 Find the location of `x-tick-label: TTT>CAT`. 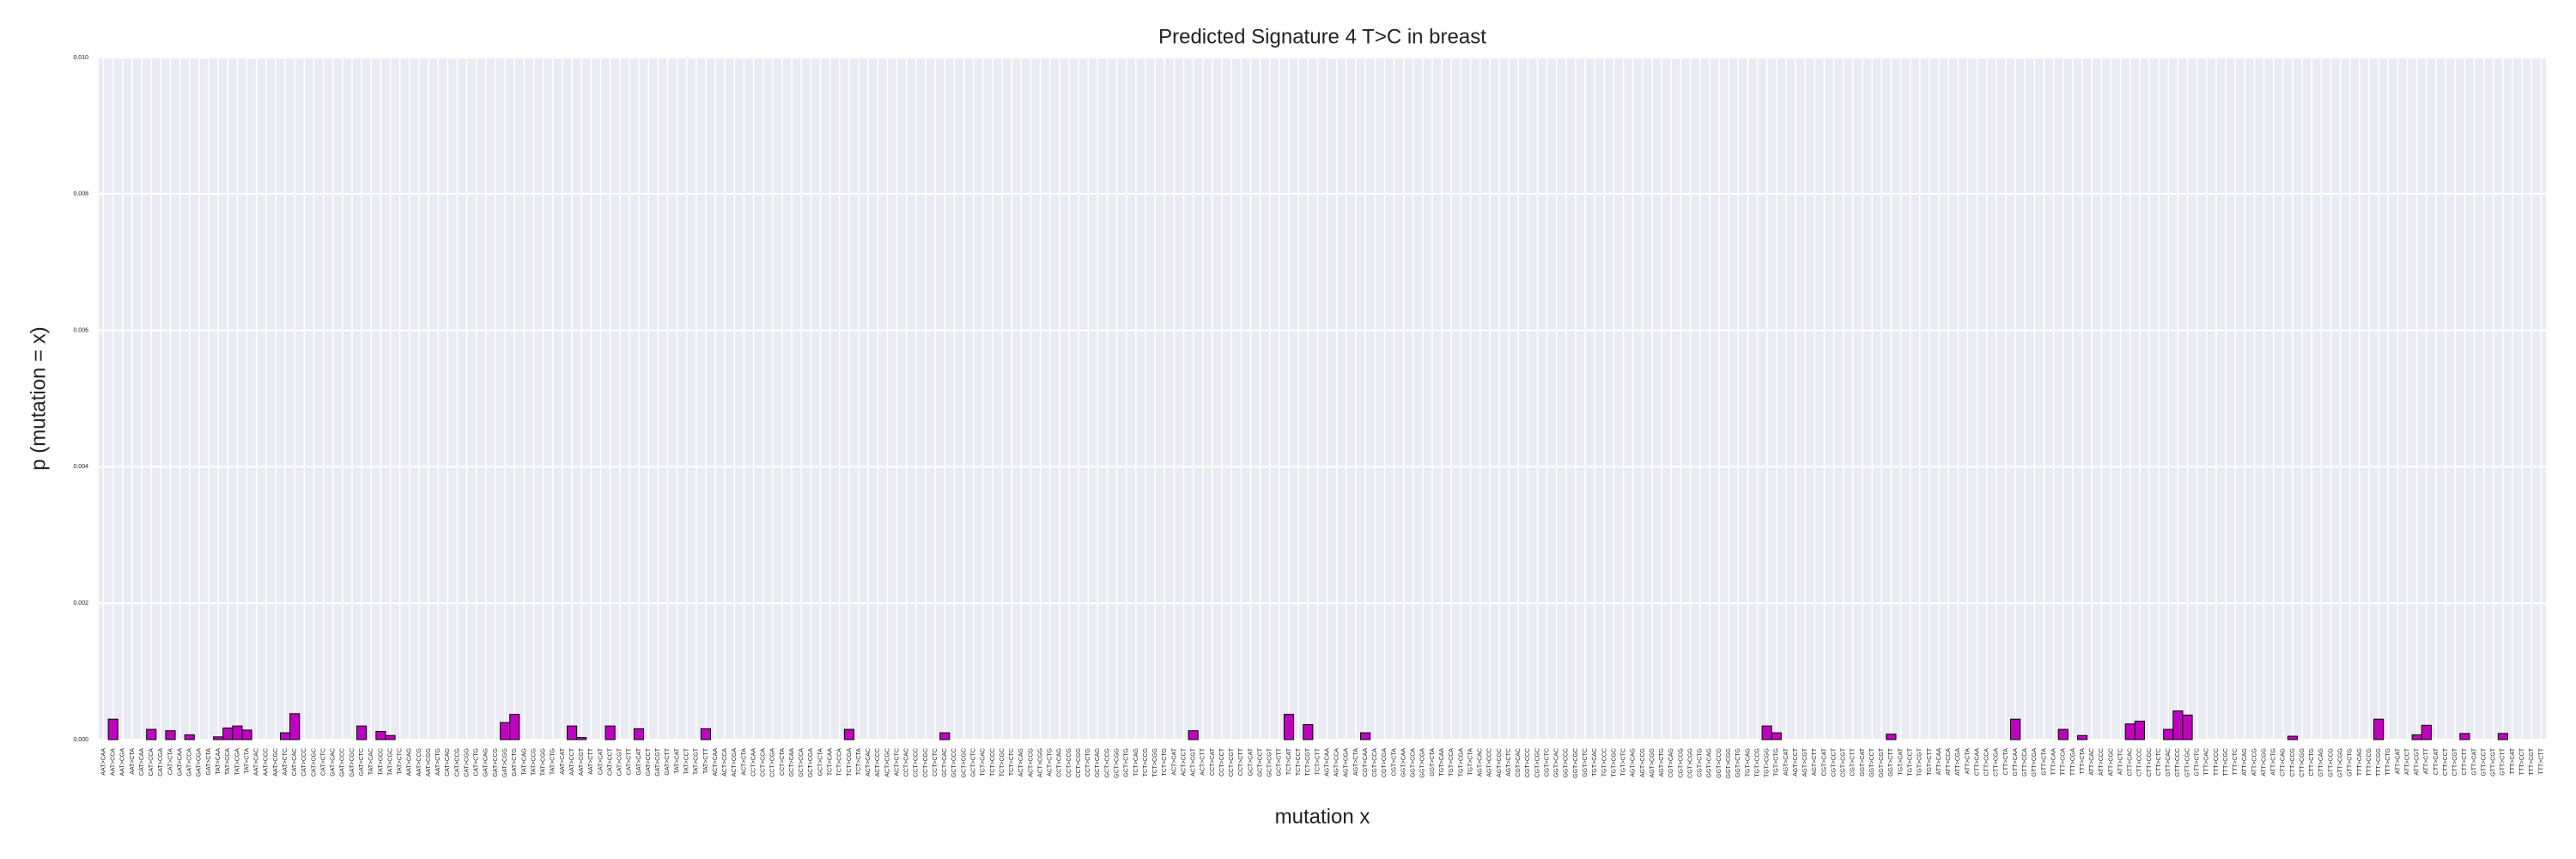

x-tick-label: TTT>CAT is located at coordinates (2513, 760).